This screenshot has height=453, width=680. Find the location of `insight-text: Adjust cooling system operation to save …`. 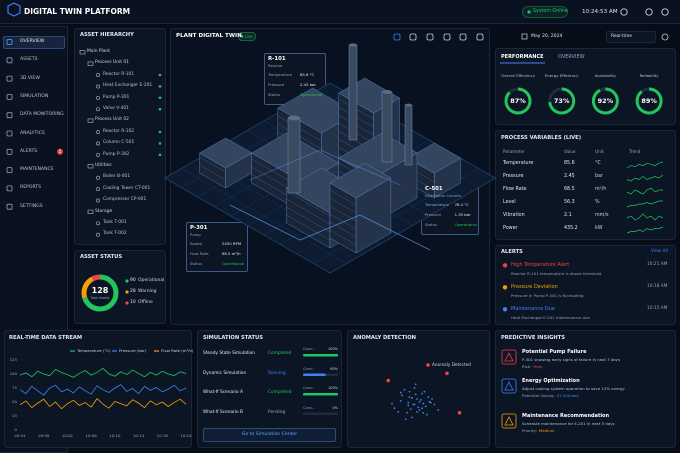

insight-text: Adjust cooling system operation to save … is located at coordinates (573, 388).